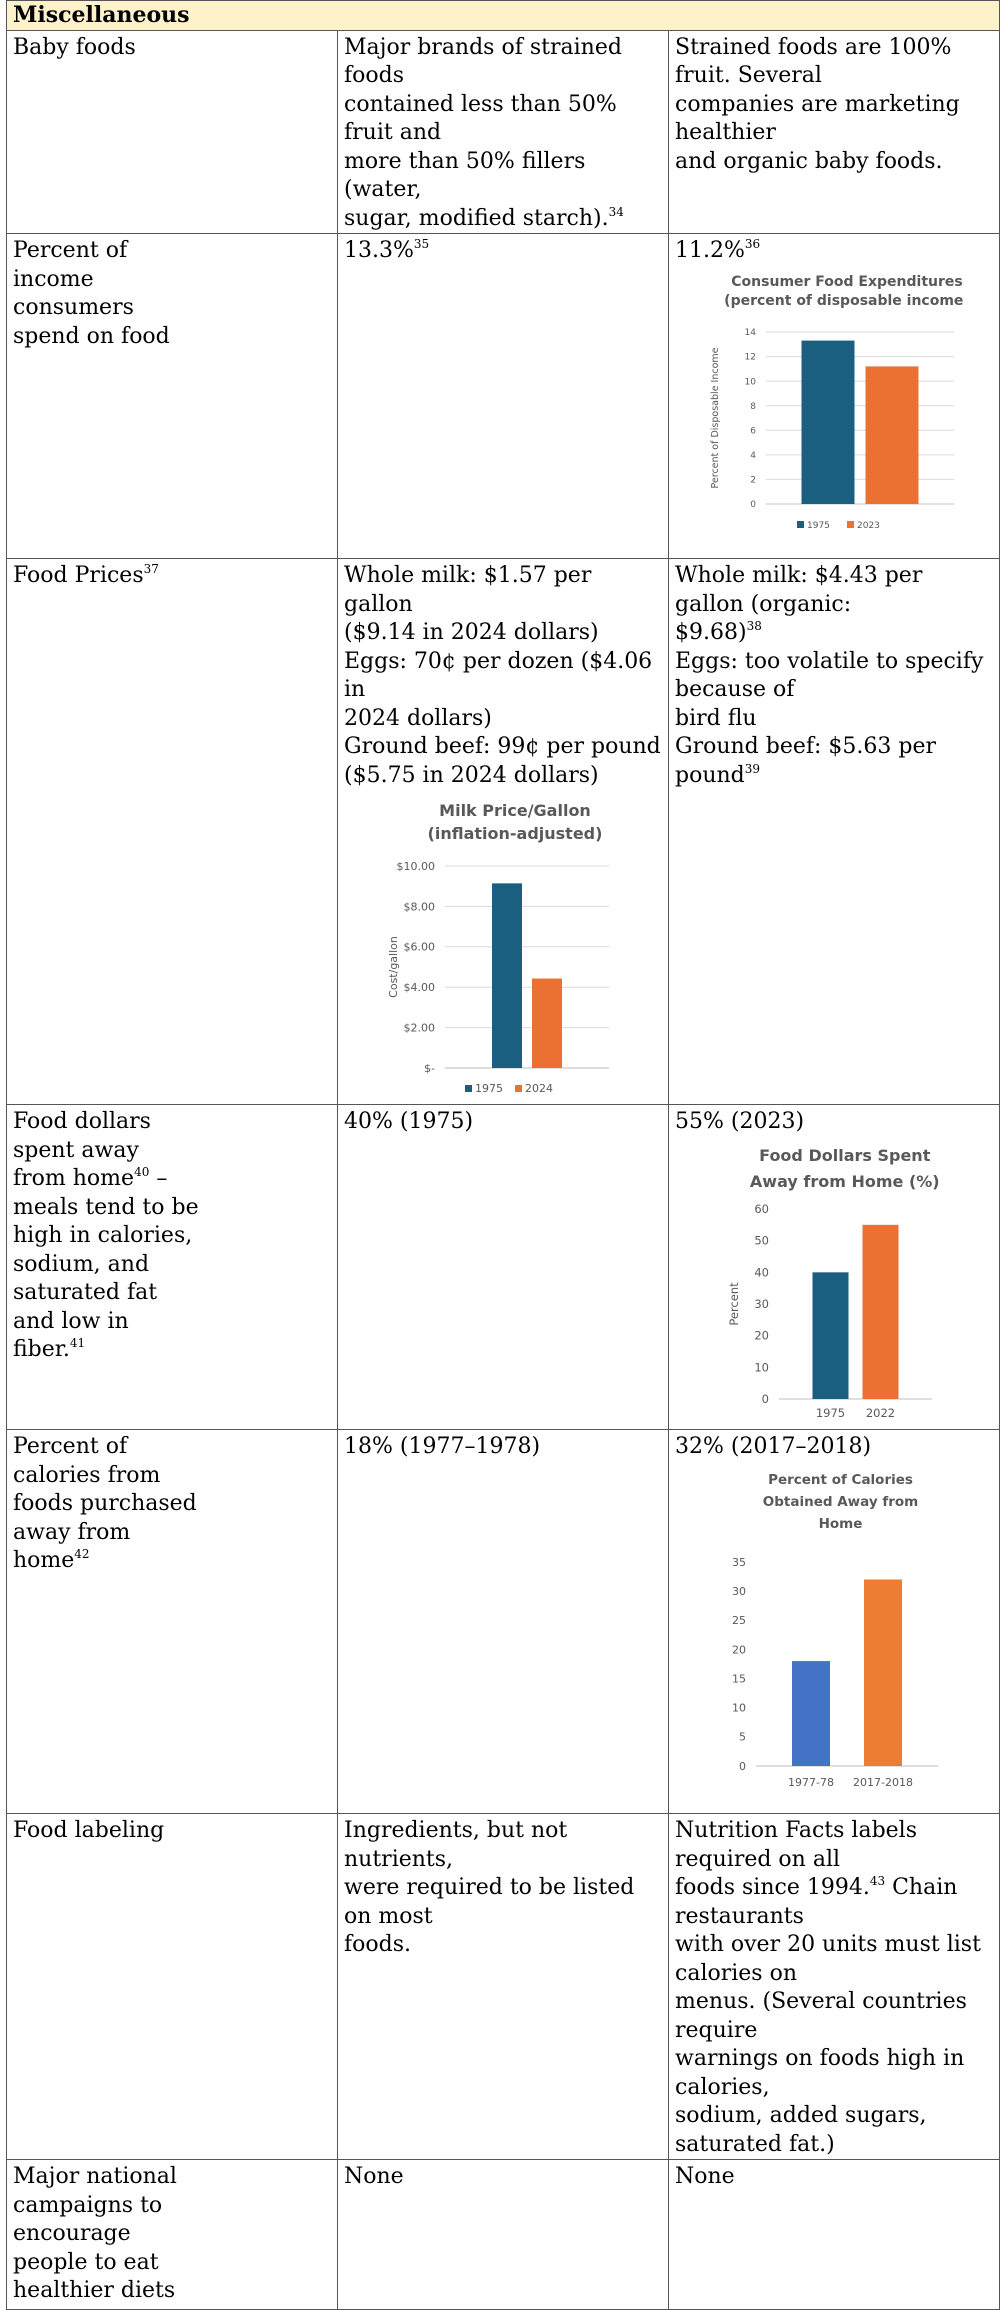 This screenshot has height=2310, width=1000. What do you see at coordinates (773, 1446) in the screenshot?
I see `now-value: 32% (2017–2018)` at bounding box center [773, 1446].